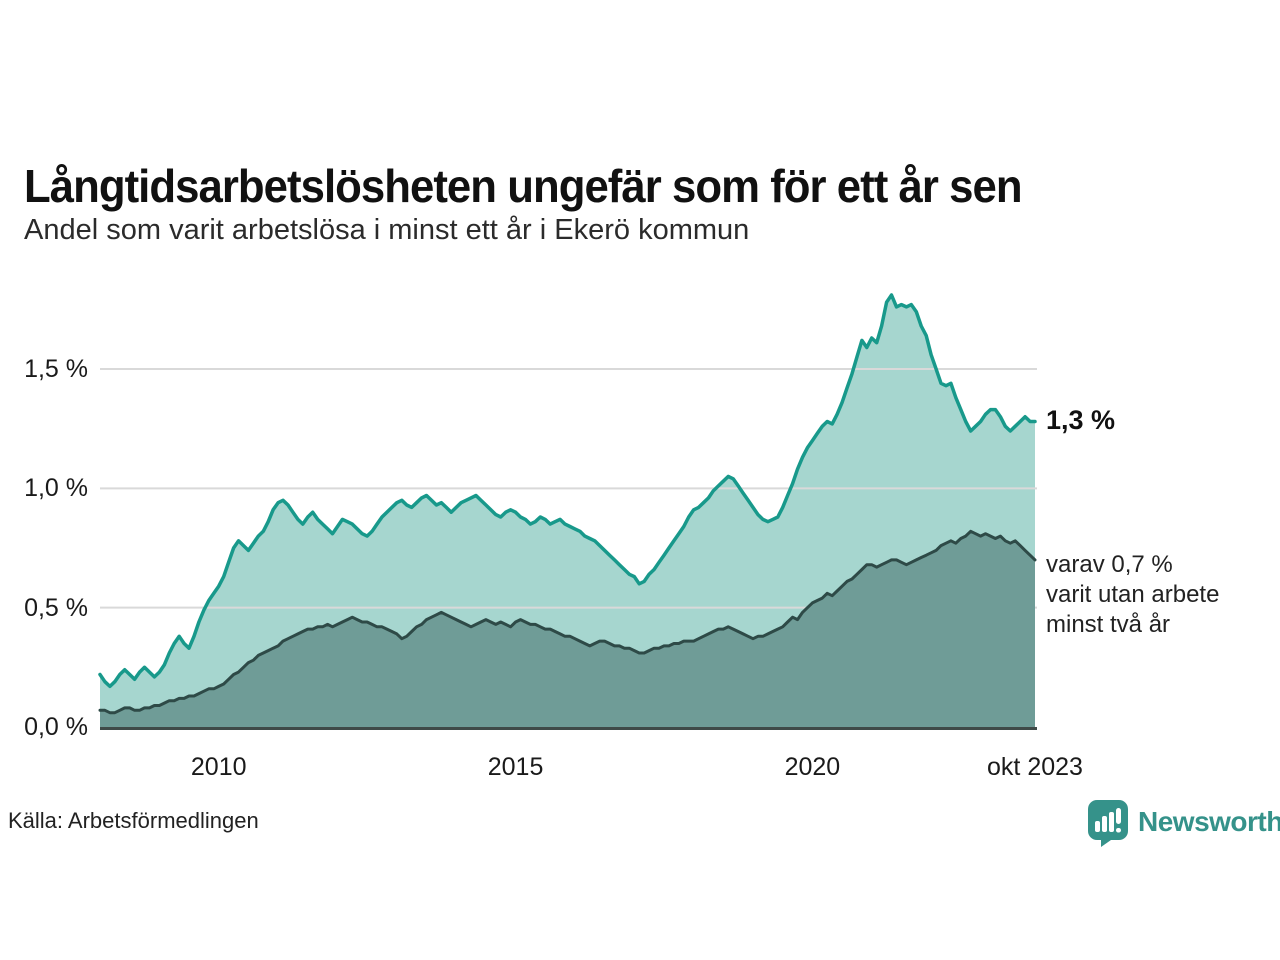  What do you see at coordinates (218, 767) in the screenshot?
I see `x-tick-label: 2010` at bounding box center [218, 767].